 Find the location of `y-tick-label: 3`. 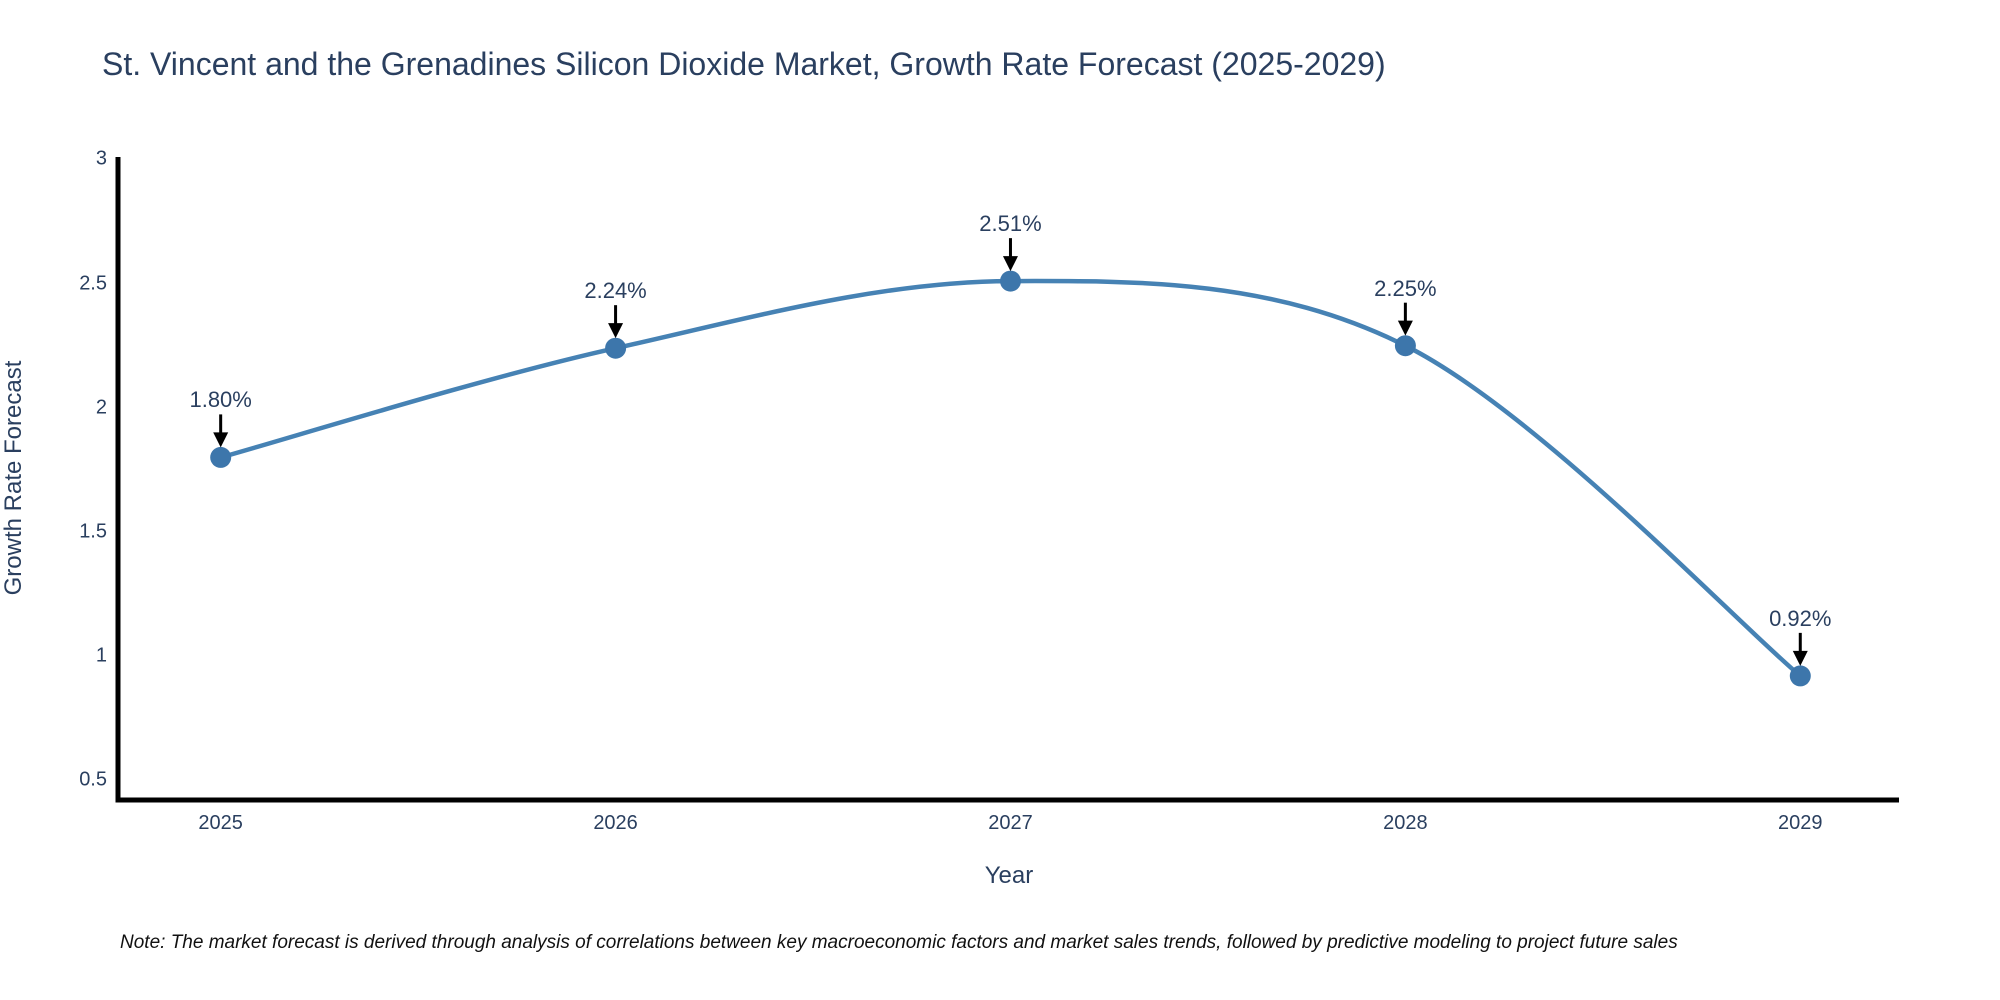

y-tick-label: 3 is located at coordinates (101, 158).